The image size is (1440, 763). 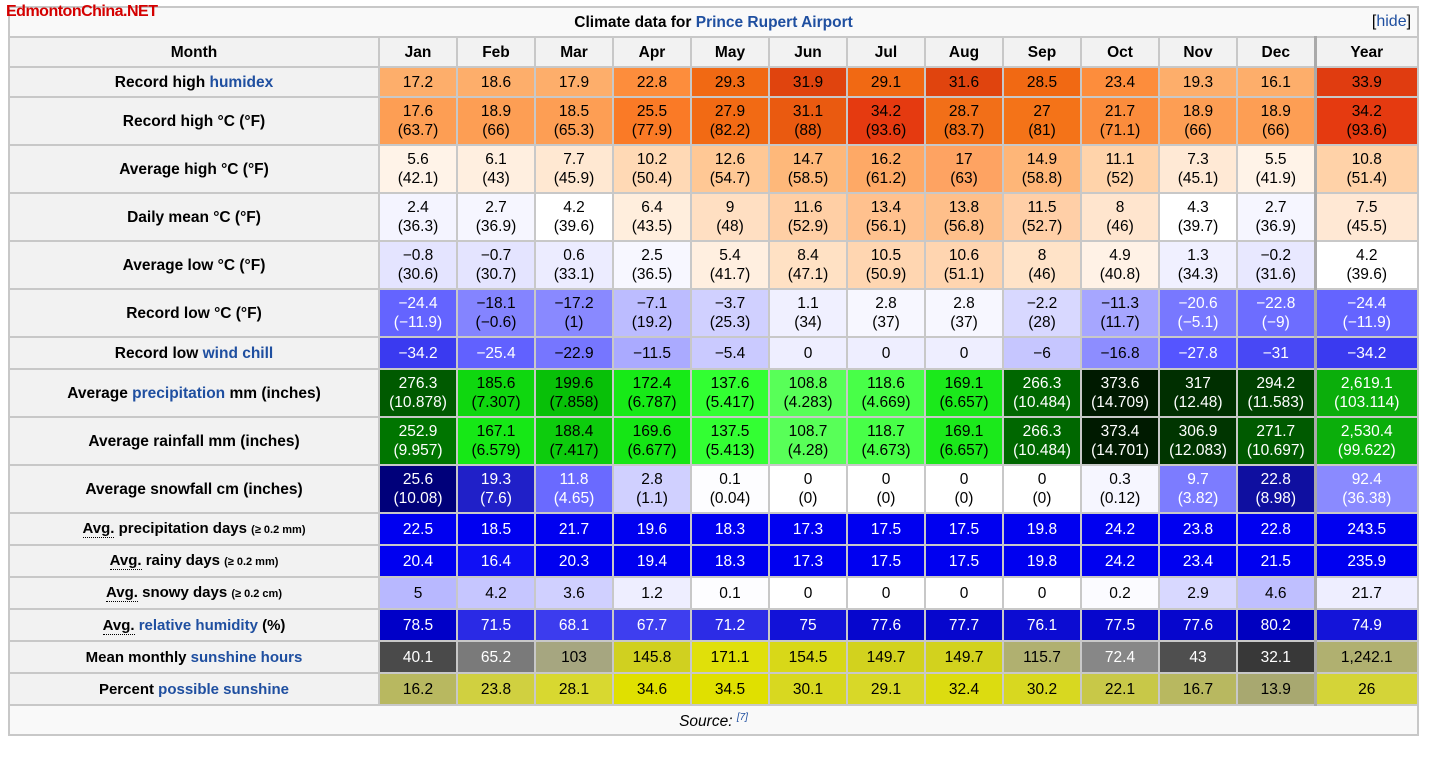 I want to click on data-cell: 373.6 (14.709), so click(x=1120, y=393).